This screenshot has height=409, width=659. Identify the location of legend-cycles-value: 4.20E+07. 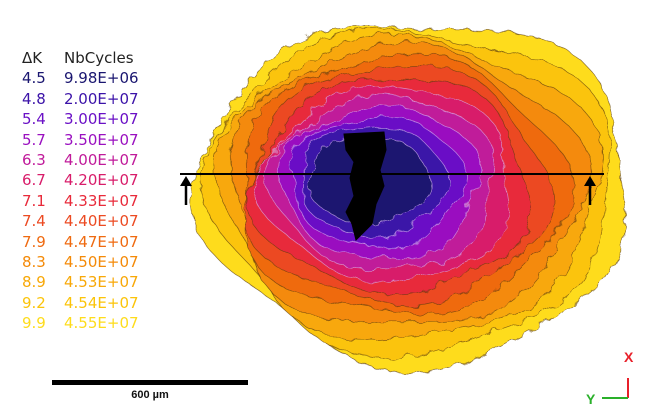
(101, 180).